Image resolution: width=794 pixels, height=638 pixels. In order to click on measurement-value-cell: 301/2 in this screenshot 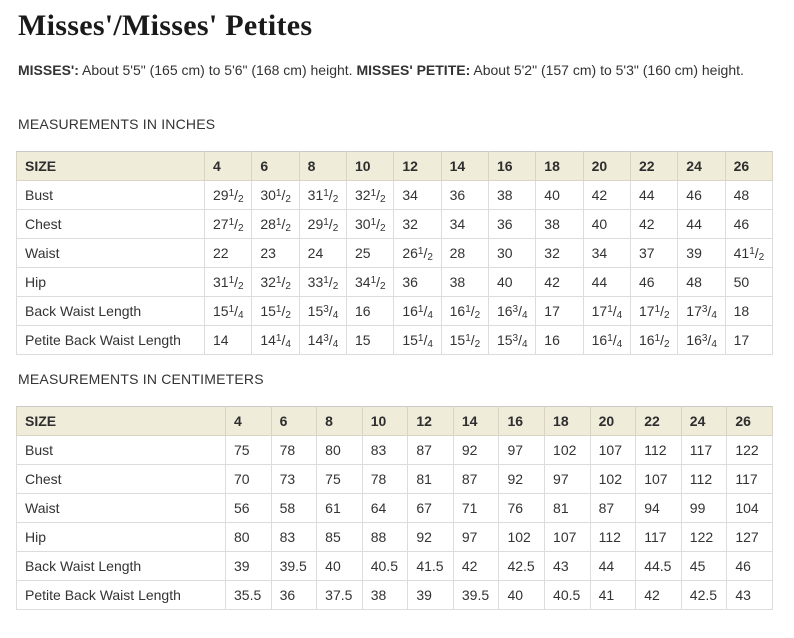, I will do `click(275, 195)`.